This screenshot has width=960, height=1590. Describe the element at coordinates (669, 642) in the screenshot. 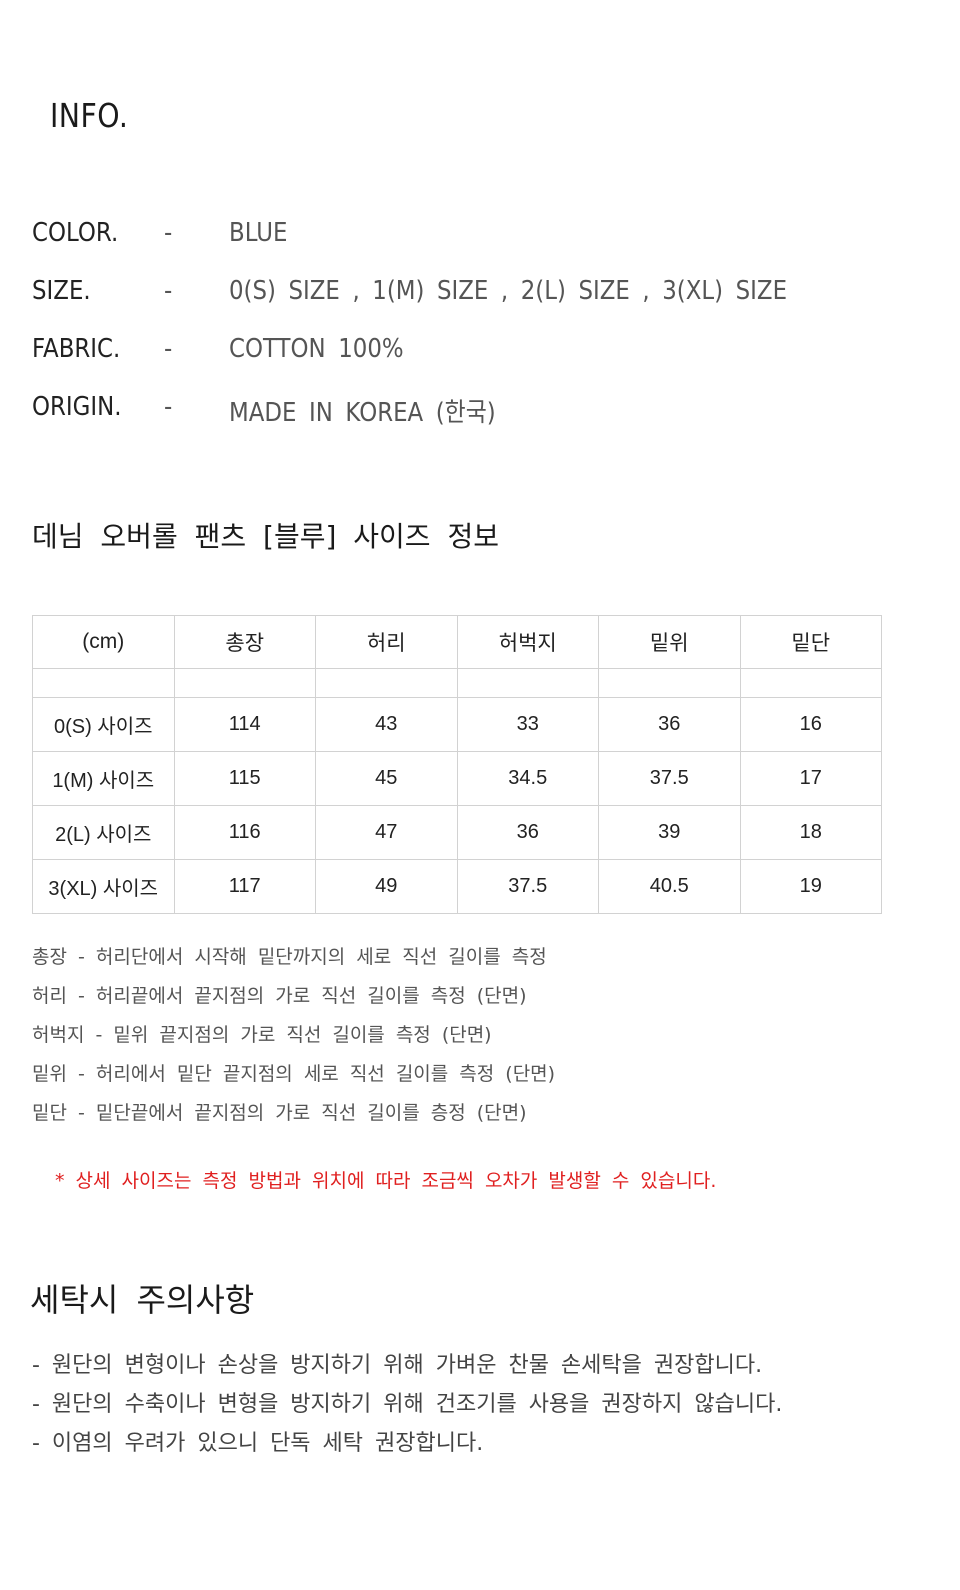

I see `table-header-cell: 밑위` at that location.